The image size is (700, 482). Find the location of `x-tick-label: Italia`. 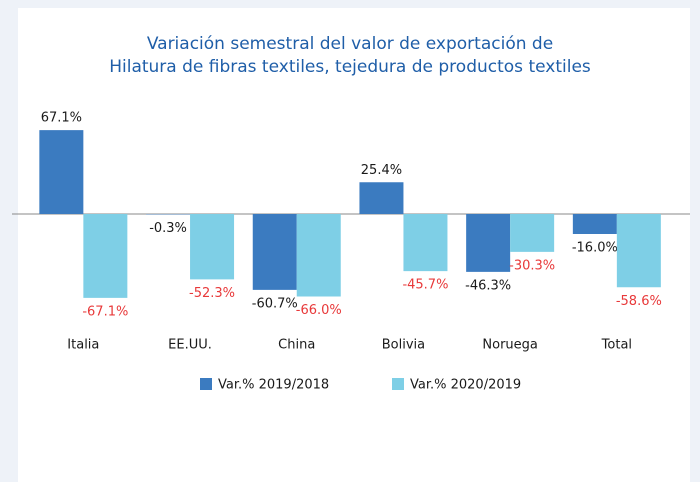

x-tick-label: Italia is located at coordinates (83, 345).